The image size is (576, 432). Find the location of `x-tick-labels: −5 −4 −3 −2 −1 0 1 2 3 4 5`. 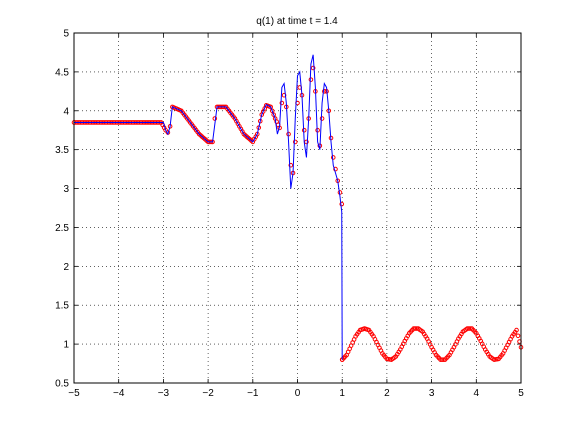

x-tick-labels: −5 −4 −3 −2 −1 0 1 2 3 4 5 is located at coordinates (296, 393).